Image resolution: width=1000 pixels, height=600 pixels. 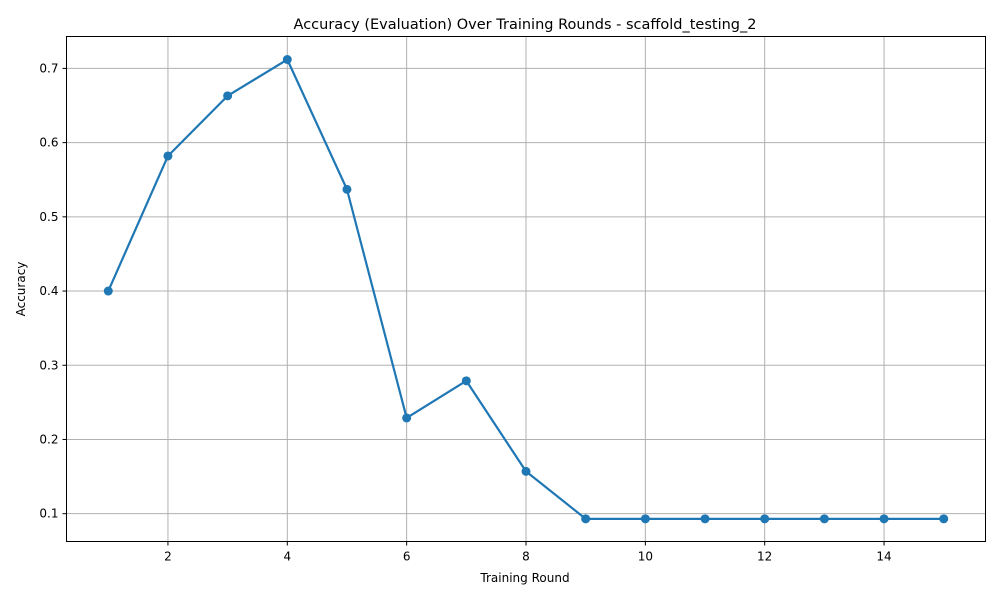 What do you see at coordinates (407, 557) in the screenshot?
I see `x-tick-label: 6` at bounding box center [407, 557].